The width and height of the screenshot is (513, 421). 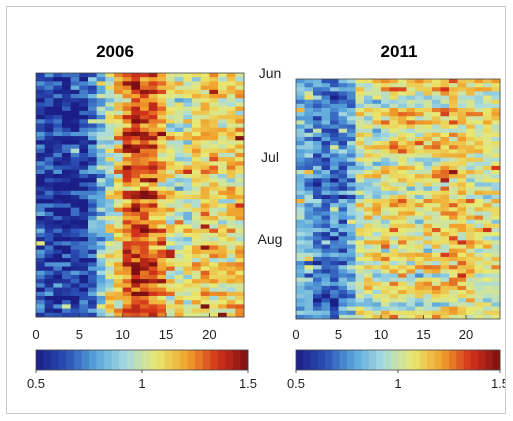 I want to click on colorbar-segment, so click(x=445, y=360).